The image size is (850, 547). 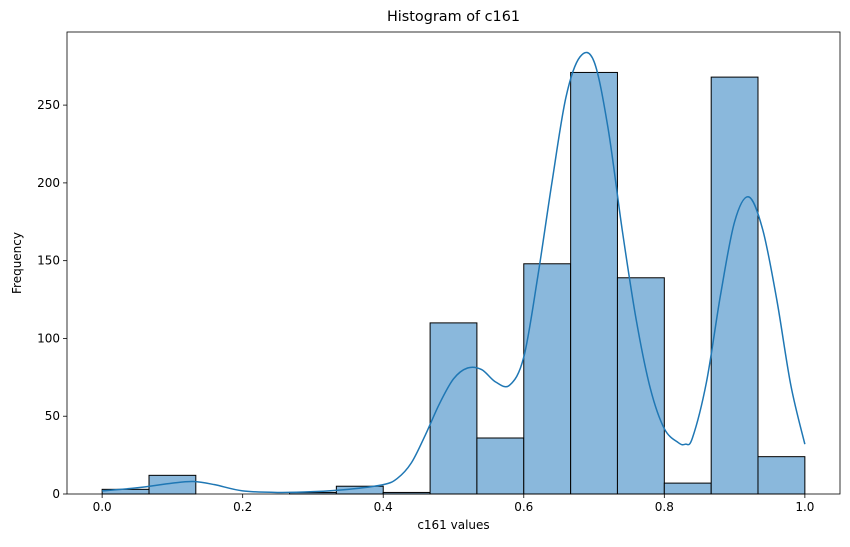 What do you see at coordinates (523, 507) in the screenshot?
I see `x-tick-label: 0.6` at bounding box center [523, 507].